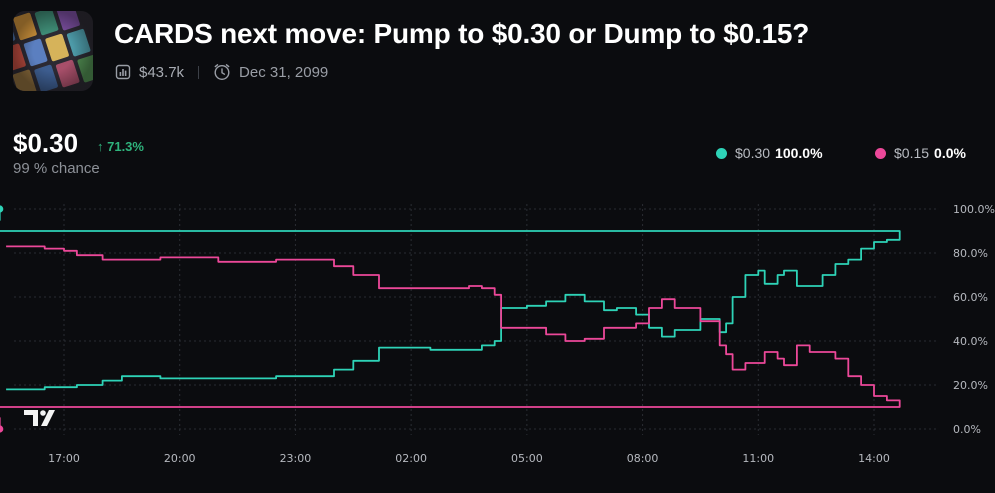 The width and height of the screenshot is (995, 493). I want to click on series-end-markers, so click(2, 319).